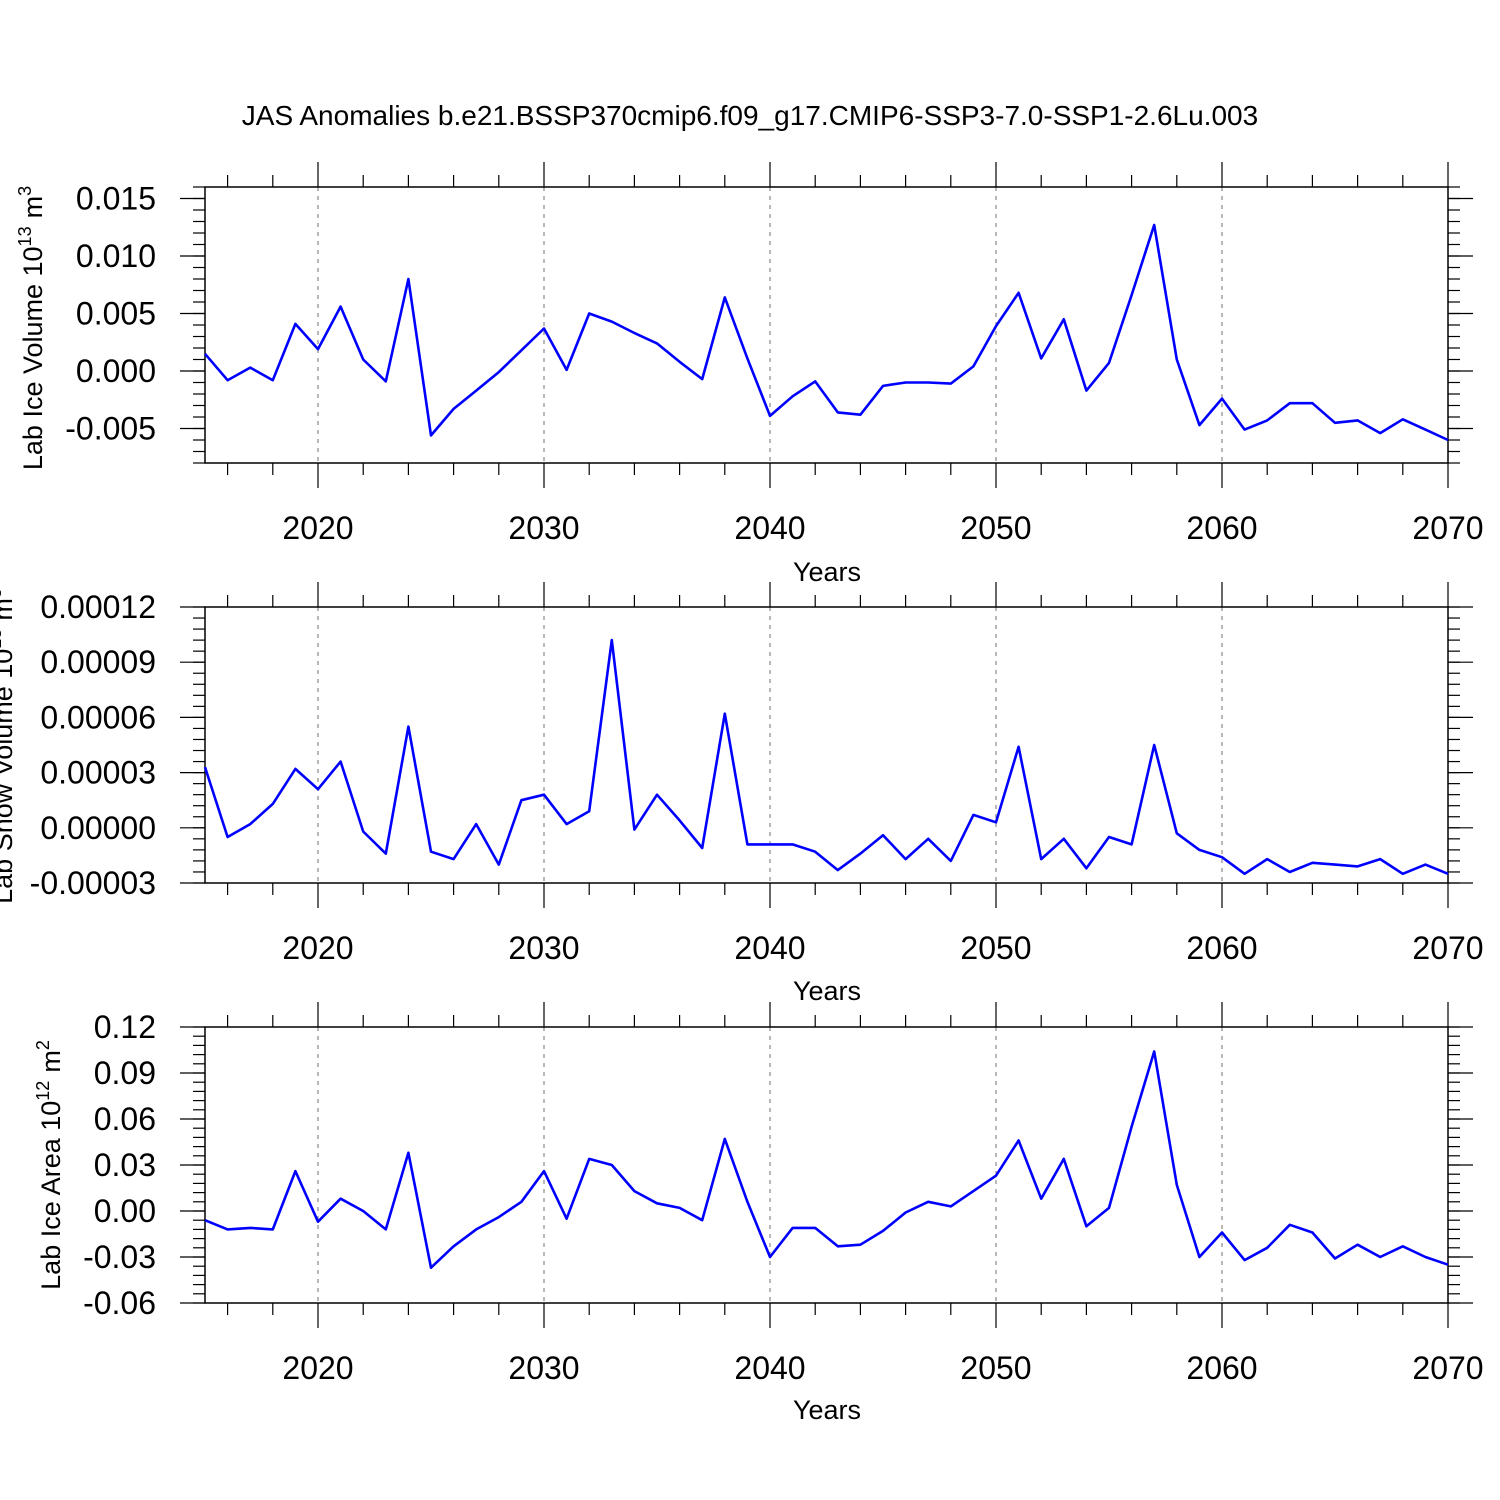 The height and width of the screenshot is (1500, 1500). Describe the element at coordinates (98, 828) in the screenshot. I see `y-tick-label: 0.00000` at that location.